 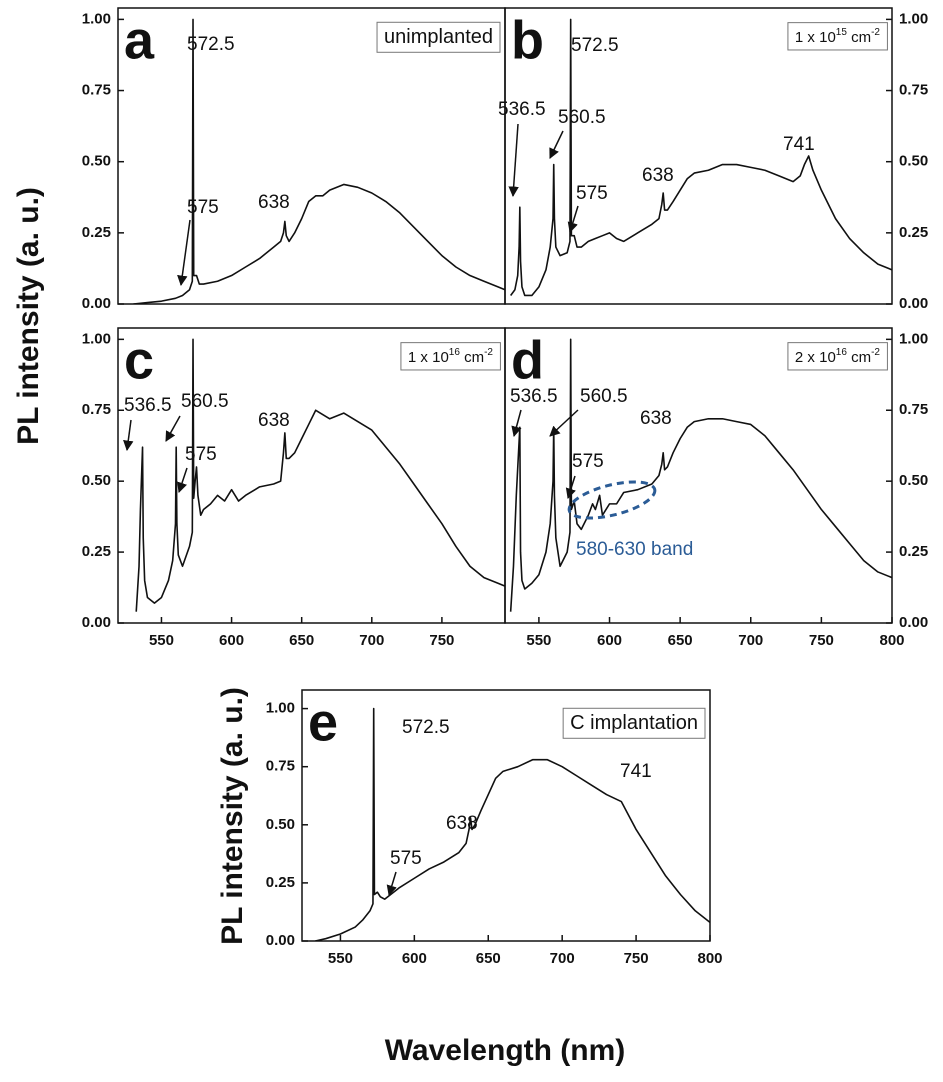 I want to click on panel-letter: d, so click(x=527, y=360).